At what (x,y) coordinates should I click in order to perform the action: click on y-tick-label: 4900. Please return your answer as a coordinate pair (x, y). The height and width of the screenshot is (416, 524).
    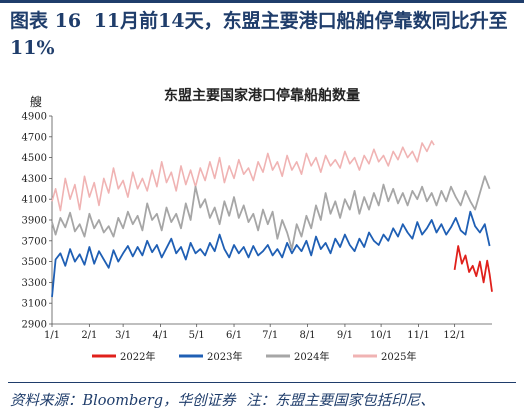
    Looking at the image, I should click on (34, 117).